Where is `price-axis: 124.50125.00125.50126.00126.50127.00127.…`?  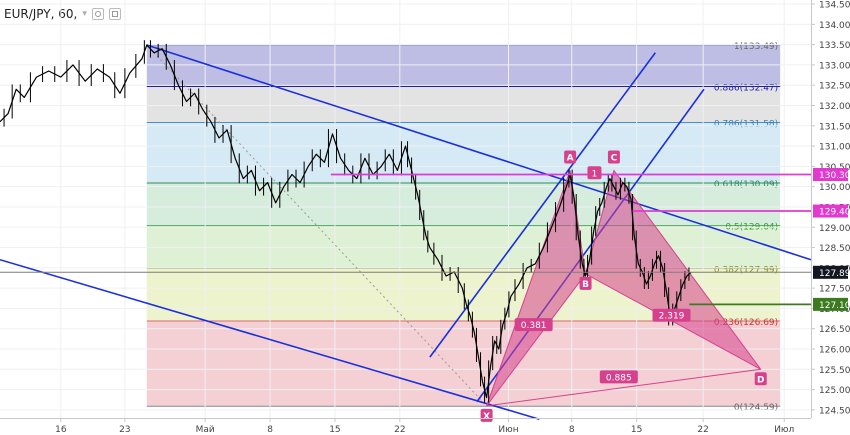 price-axis: 124.50125.00125.50126.00126.50127.00127.… is located at coordinates (830, 217).